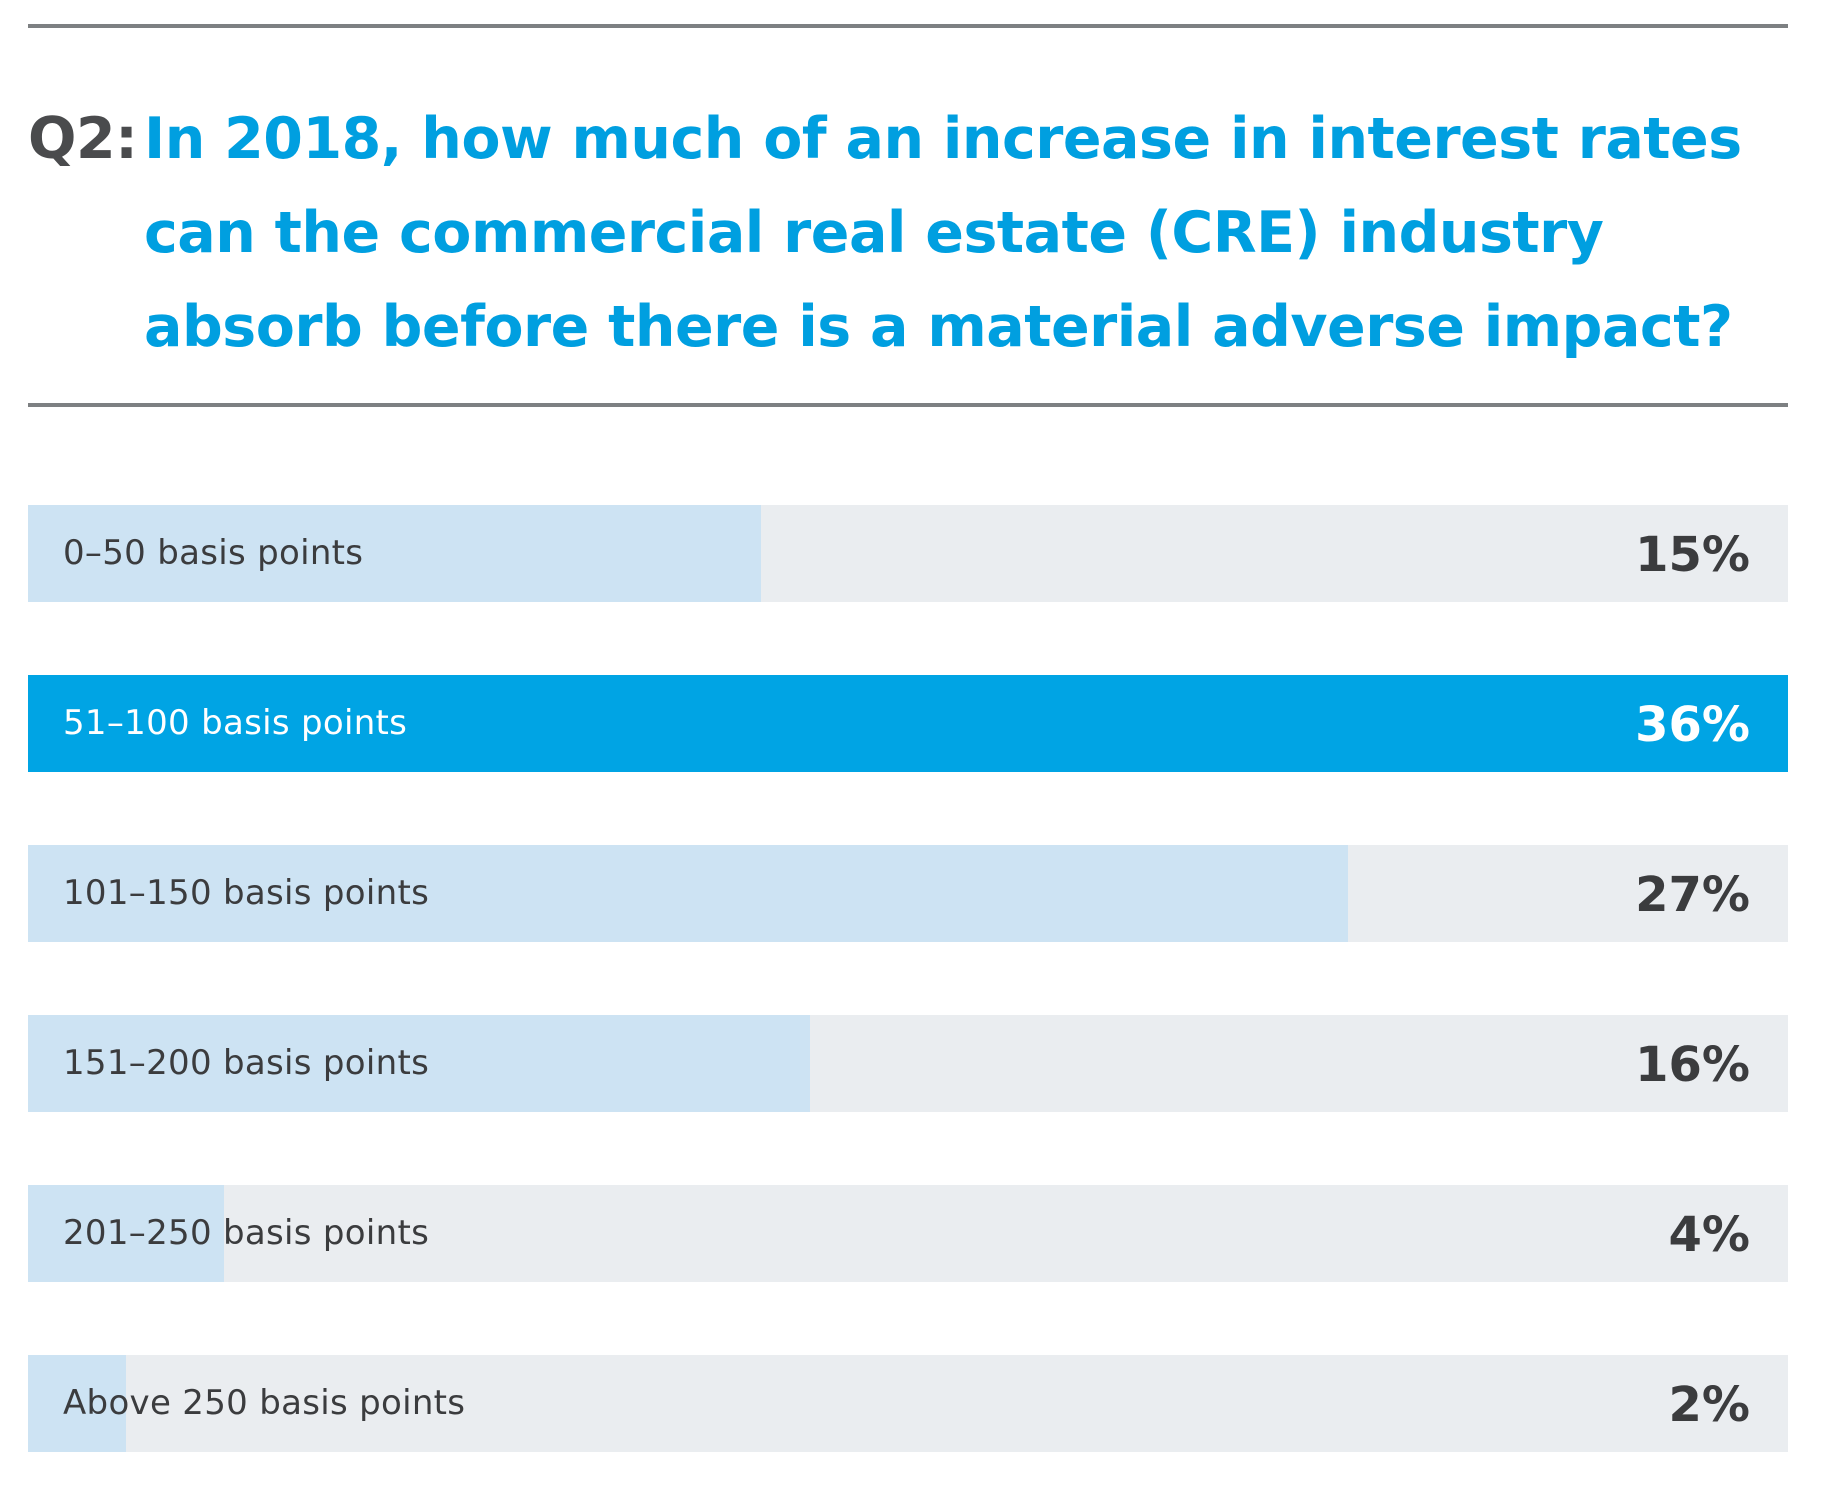  What do you see at coordinates (246, 893) in the screenshot?
I see `category-label: 101–150 basis points` at bounding box center [246, 893].